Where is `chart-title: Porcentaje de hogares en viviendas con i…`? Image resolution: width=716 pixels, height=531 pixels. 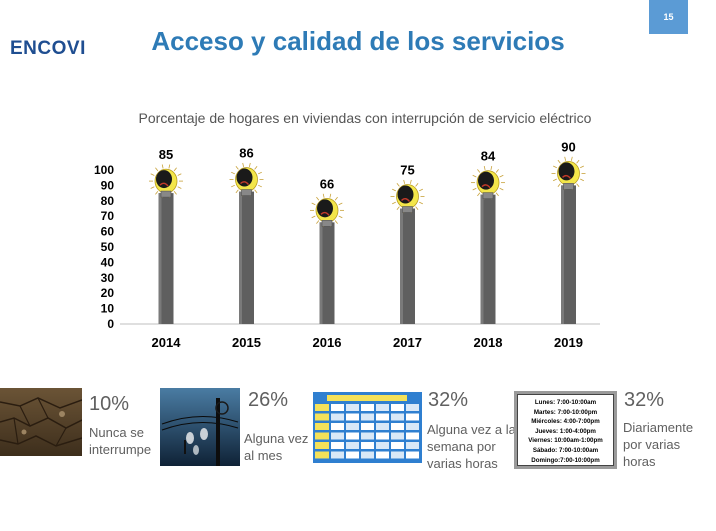 chart-title: Porcentaje de hogares en viviendas con i… is located at coordinates (365, 118).